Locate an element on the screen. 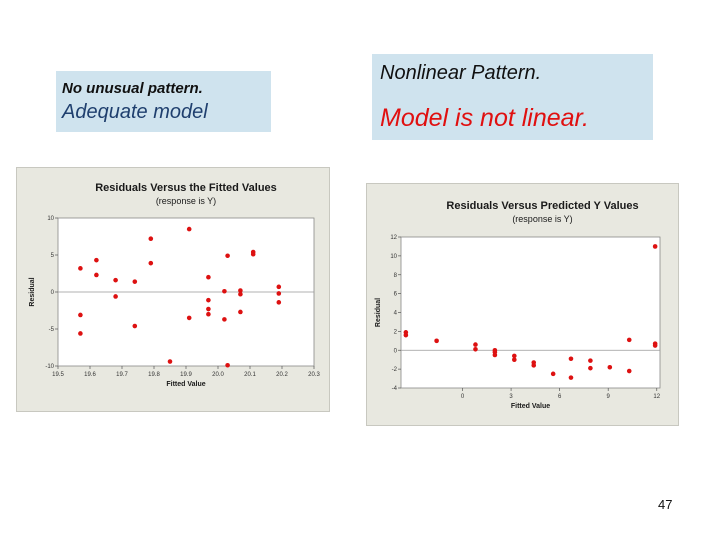 The width and height of the screenshot is (720, 540). left-chart-x-tick-label: 20.1 is located at coordinates (250, 375).